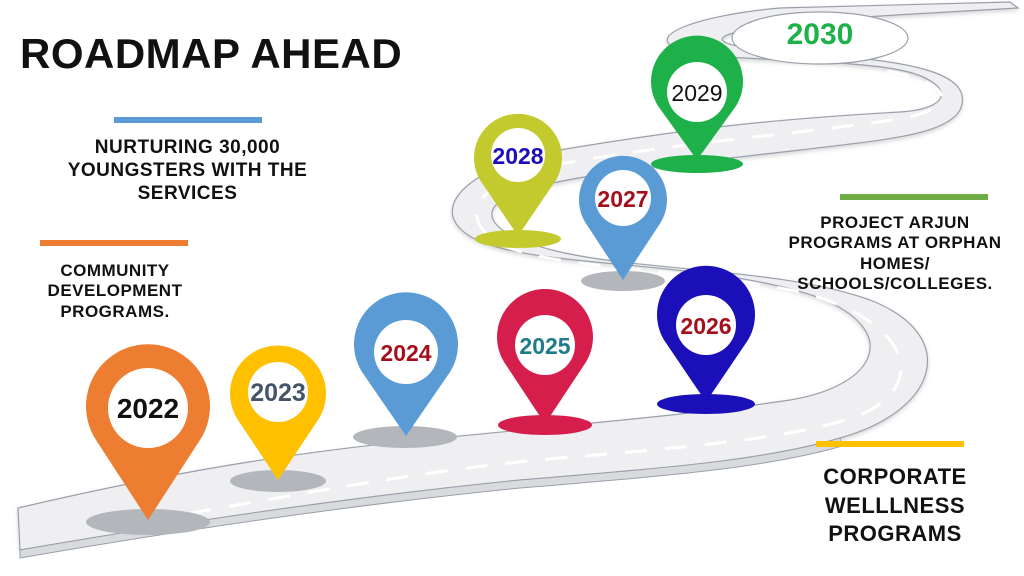 This screenshot has width=1024, height=576. I want to click on year-2028-label: 2028, so click(518, 156).